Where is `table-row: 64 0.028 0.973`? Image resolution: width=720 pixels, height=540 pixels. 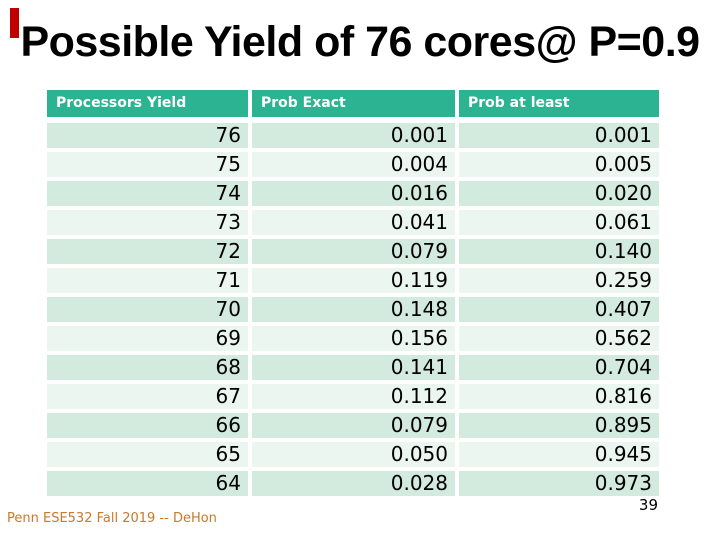
table-row: 64 0.028 0.973 is located at coordinates (353, 483).